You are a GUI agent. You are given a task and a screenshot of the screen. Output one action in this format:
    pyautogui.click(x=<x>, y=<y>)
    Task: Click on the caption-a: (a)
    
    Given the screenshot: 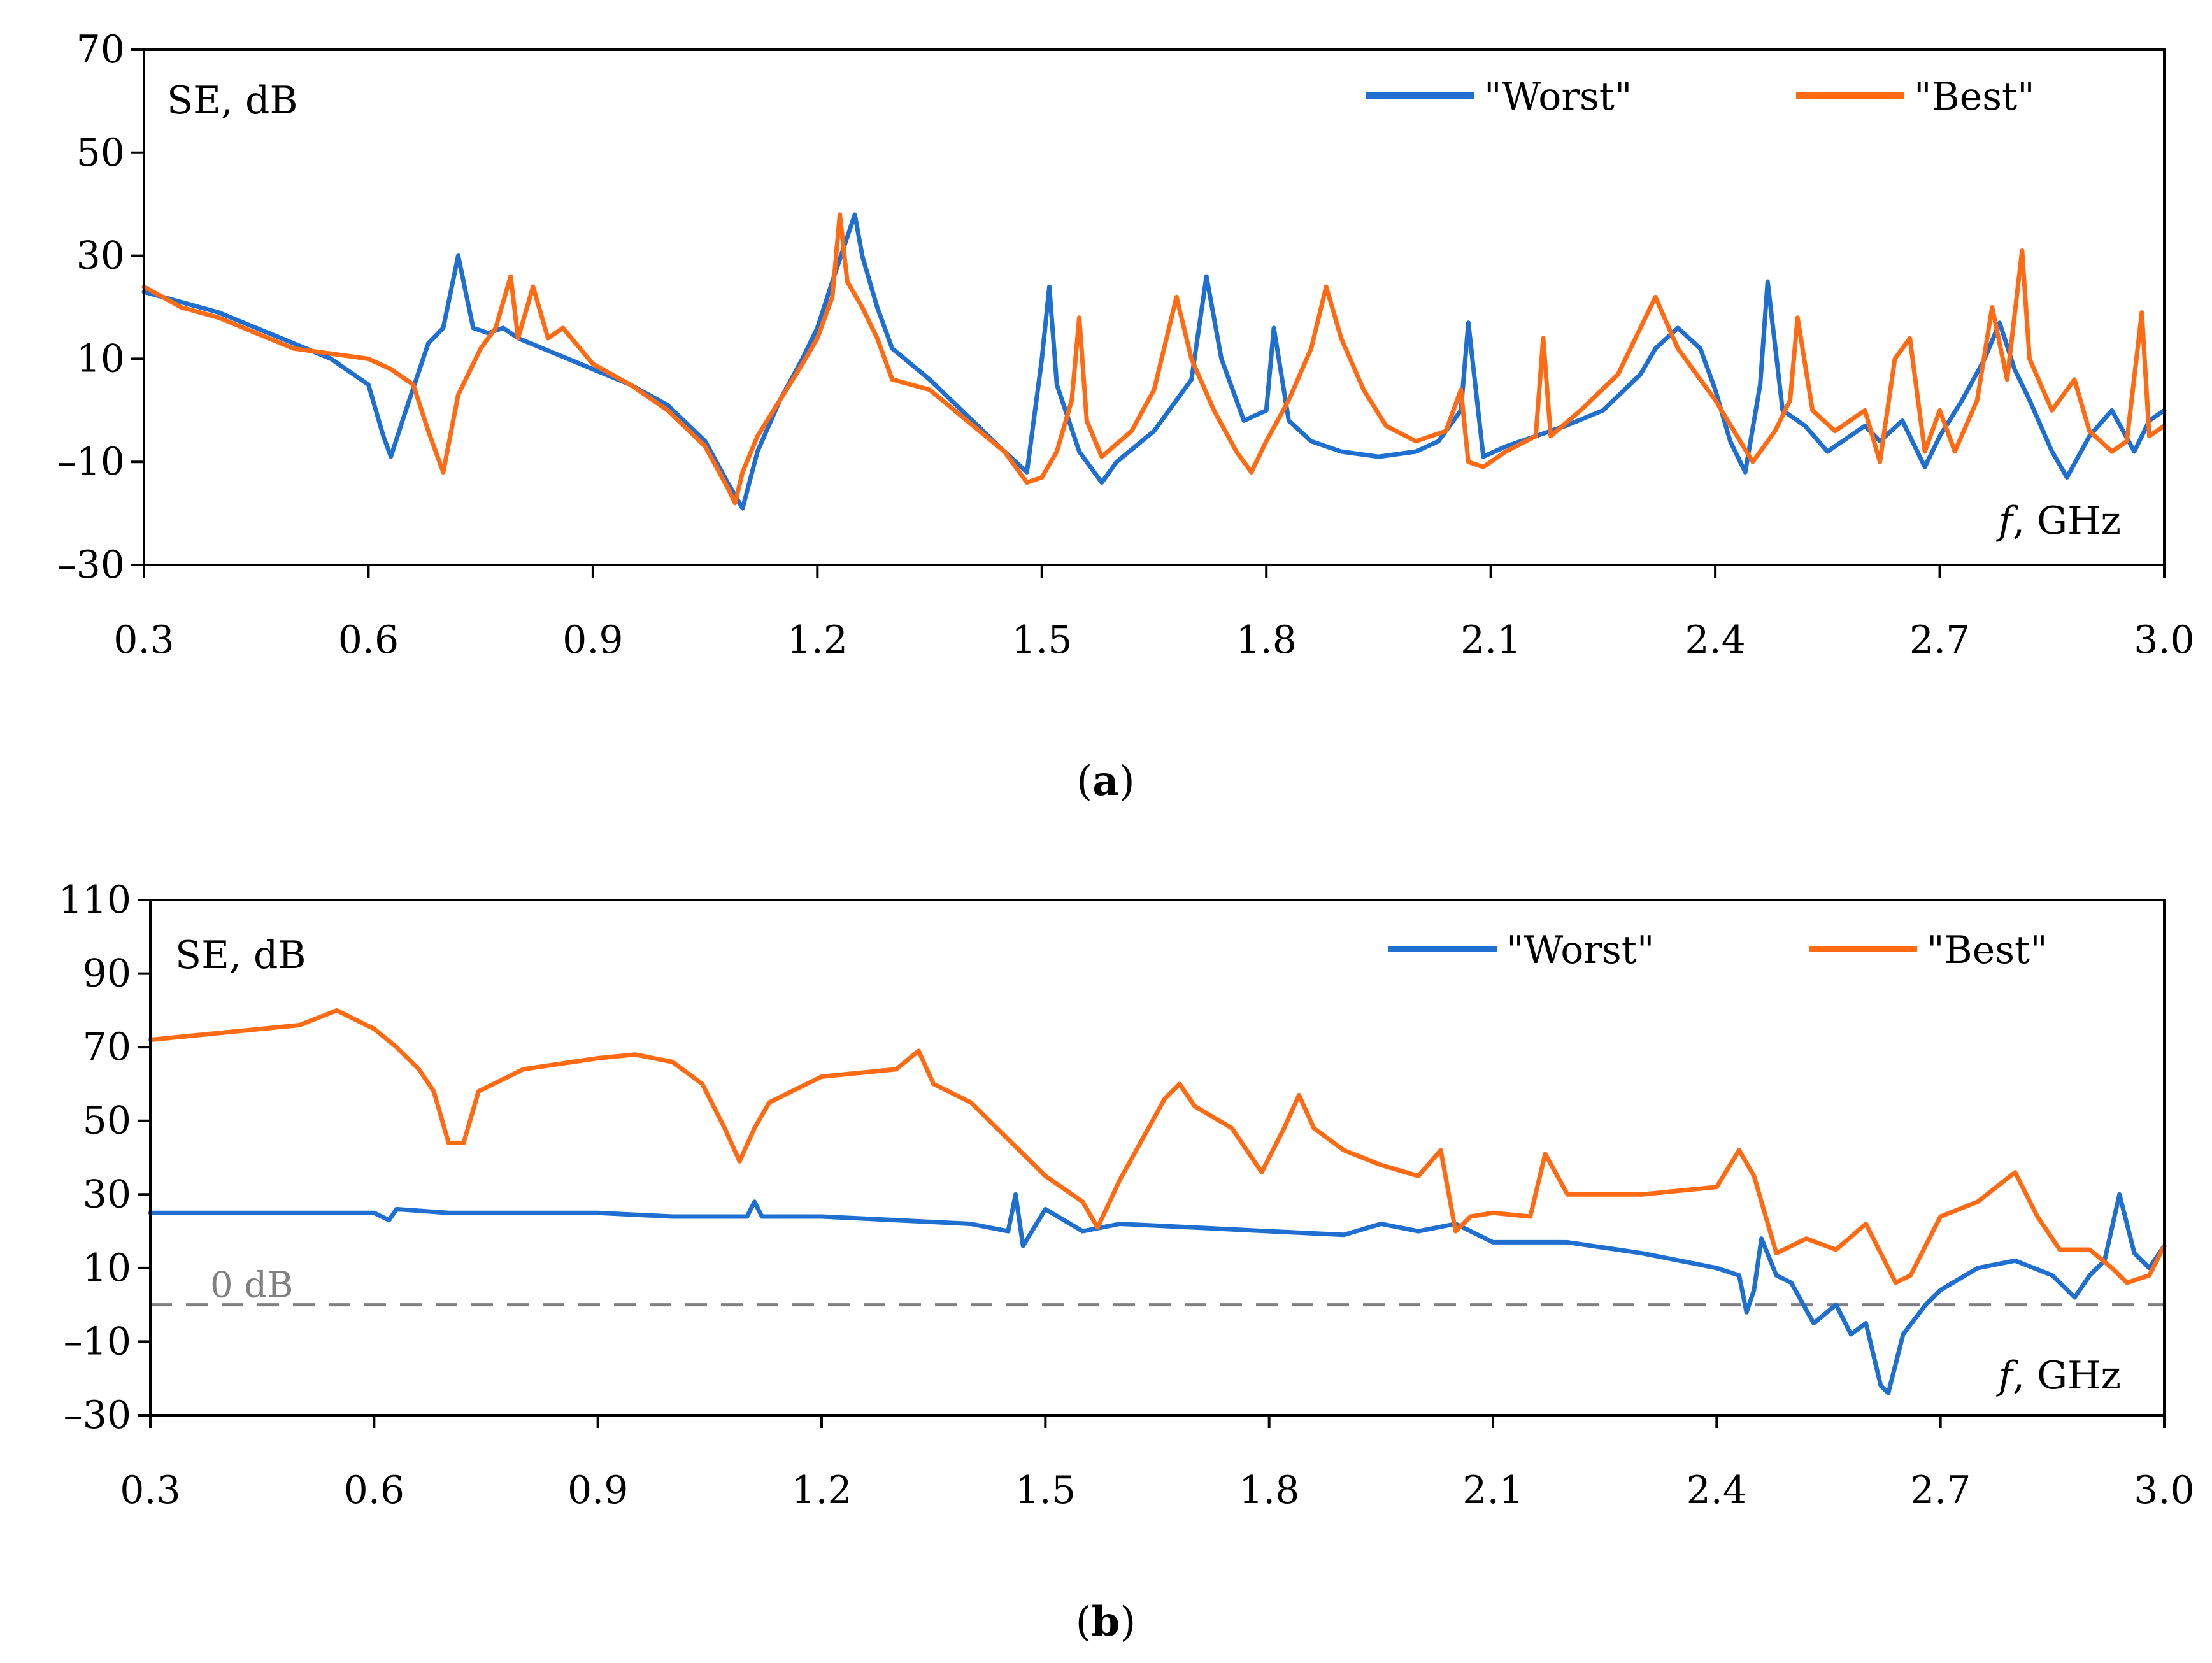 What is the action you would take?
    pyautogui.click(x=1105, y=781)
    